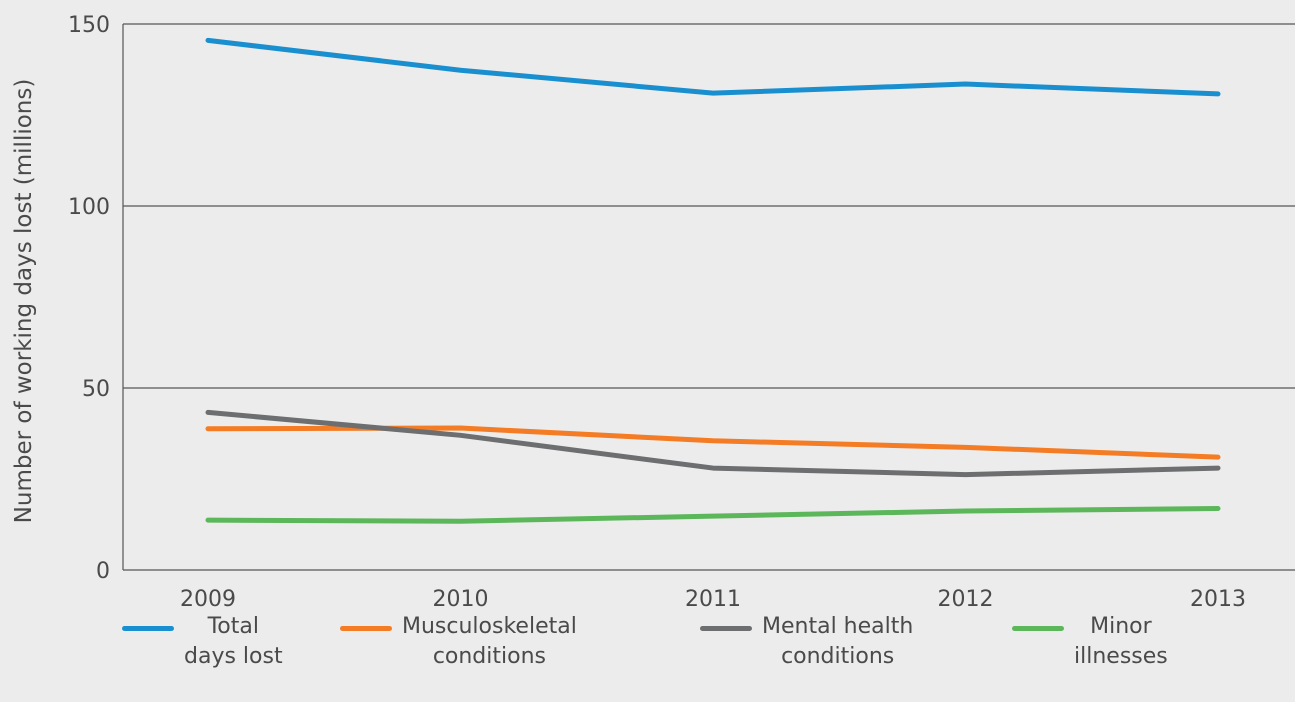  I want to click on legend-label: Musculoskeletal conditions, so click(489, 642).